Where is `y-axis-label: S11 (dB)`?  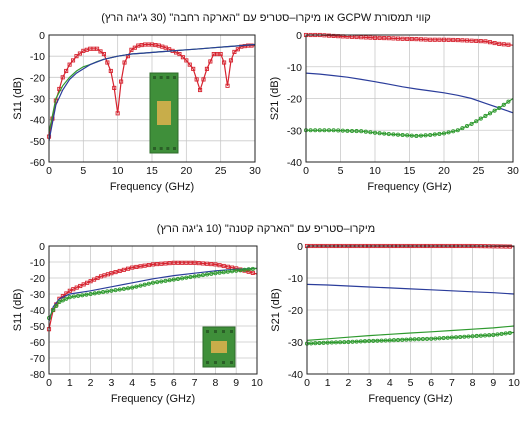
y-axis-label: S11 (dB) is located at coordinates (18, 98).